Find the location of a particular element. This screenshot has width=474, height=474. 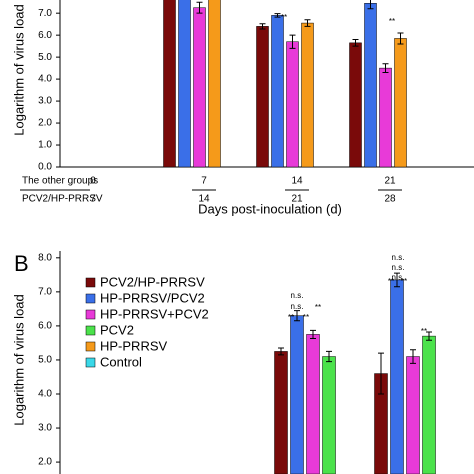

x-axis-label: Days post-inoculation (d) is located at coordinates (270, 208).